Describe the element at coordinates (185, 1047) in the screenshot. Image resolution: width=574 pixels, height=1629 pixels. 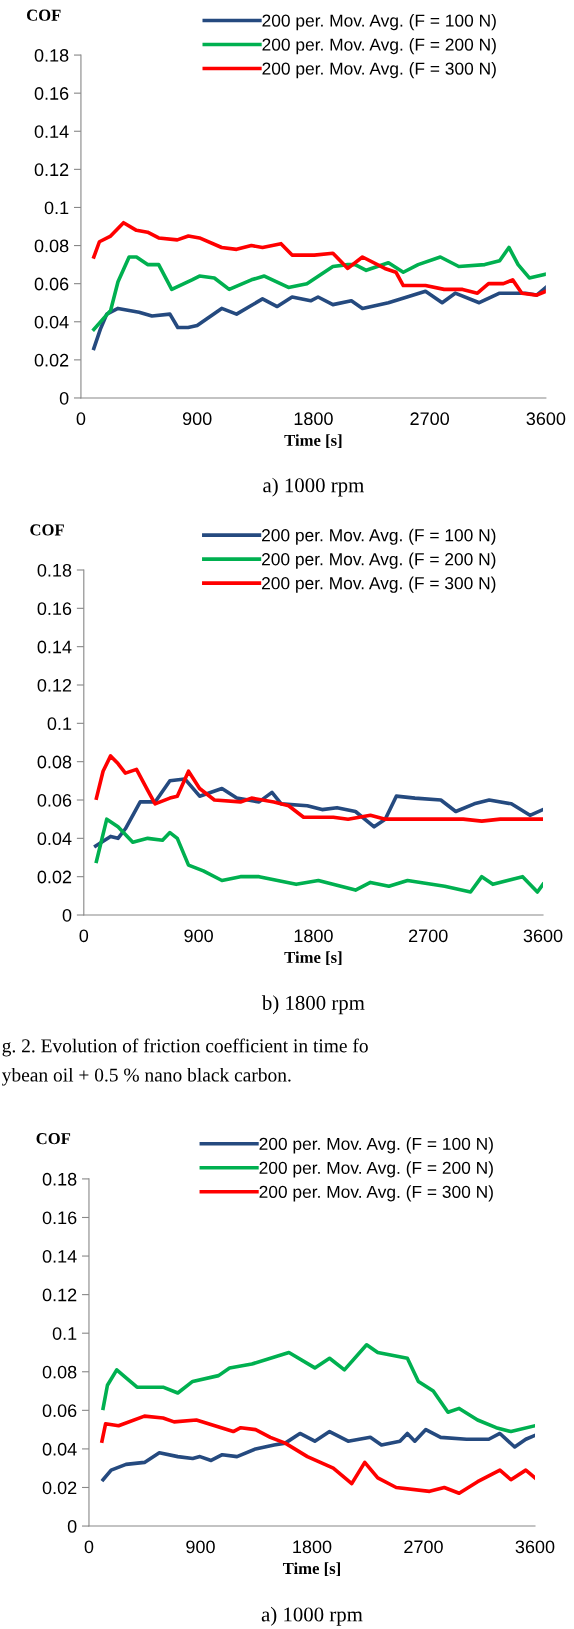
I see `text: g. 2. Evolution of friction coefficient in time fo` at that location.